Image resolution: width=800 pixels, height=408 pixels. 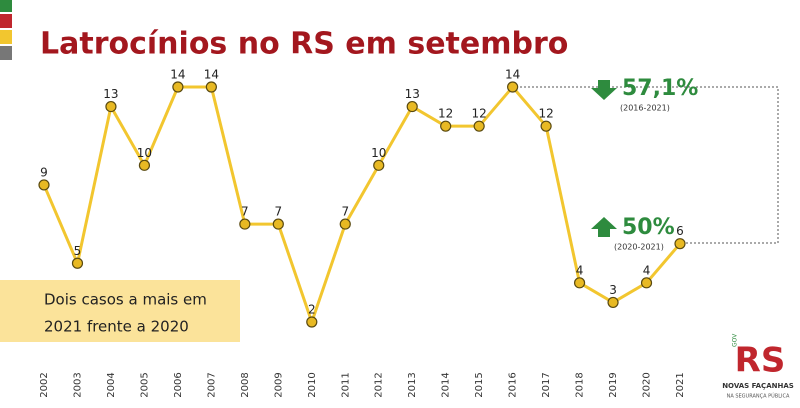 I want to click on strip-gray, so click(x=6, y=53).